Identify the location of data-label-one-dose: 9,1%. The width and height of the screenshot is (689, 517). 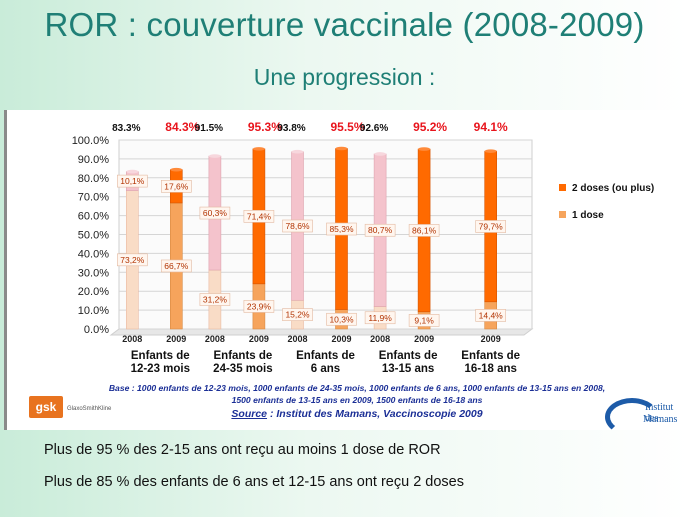
(424, 320).